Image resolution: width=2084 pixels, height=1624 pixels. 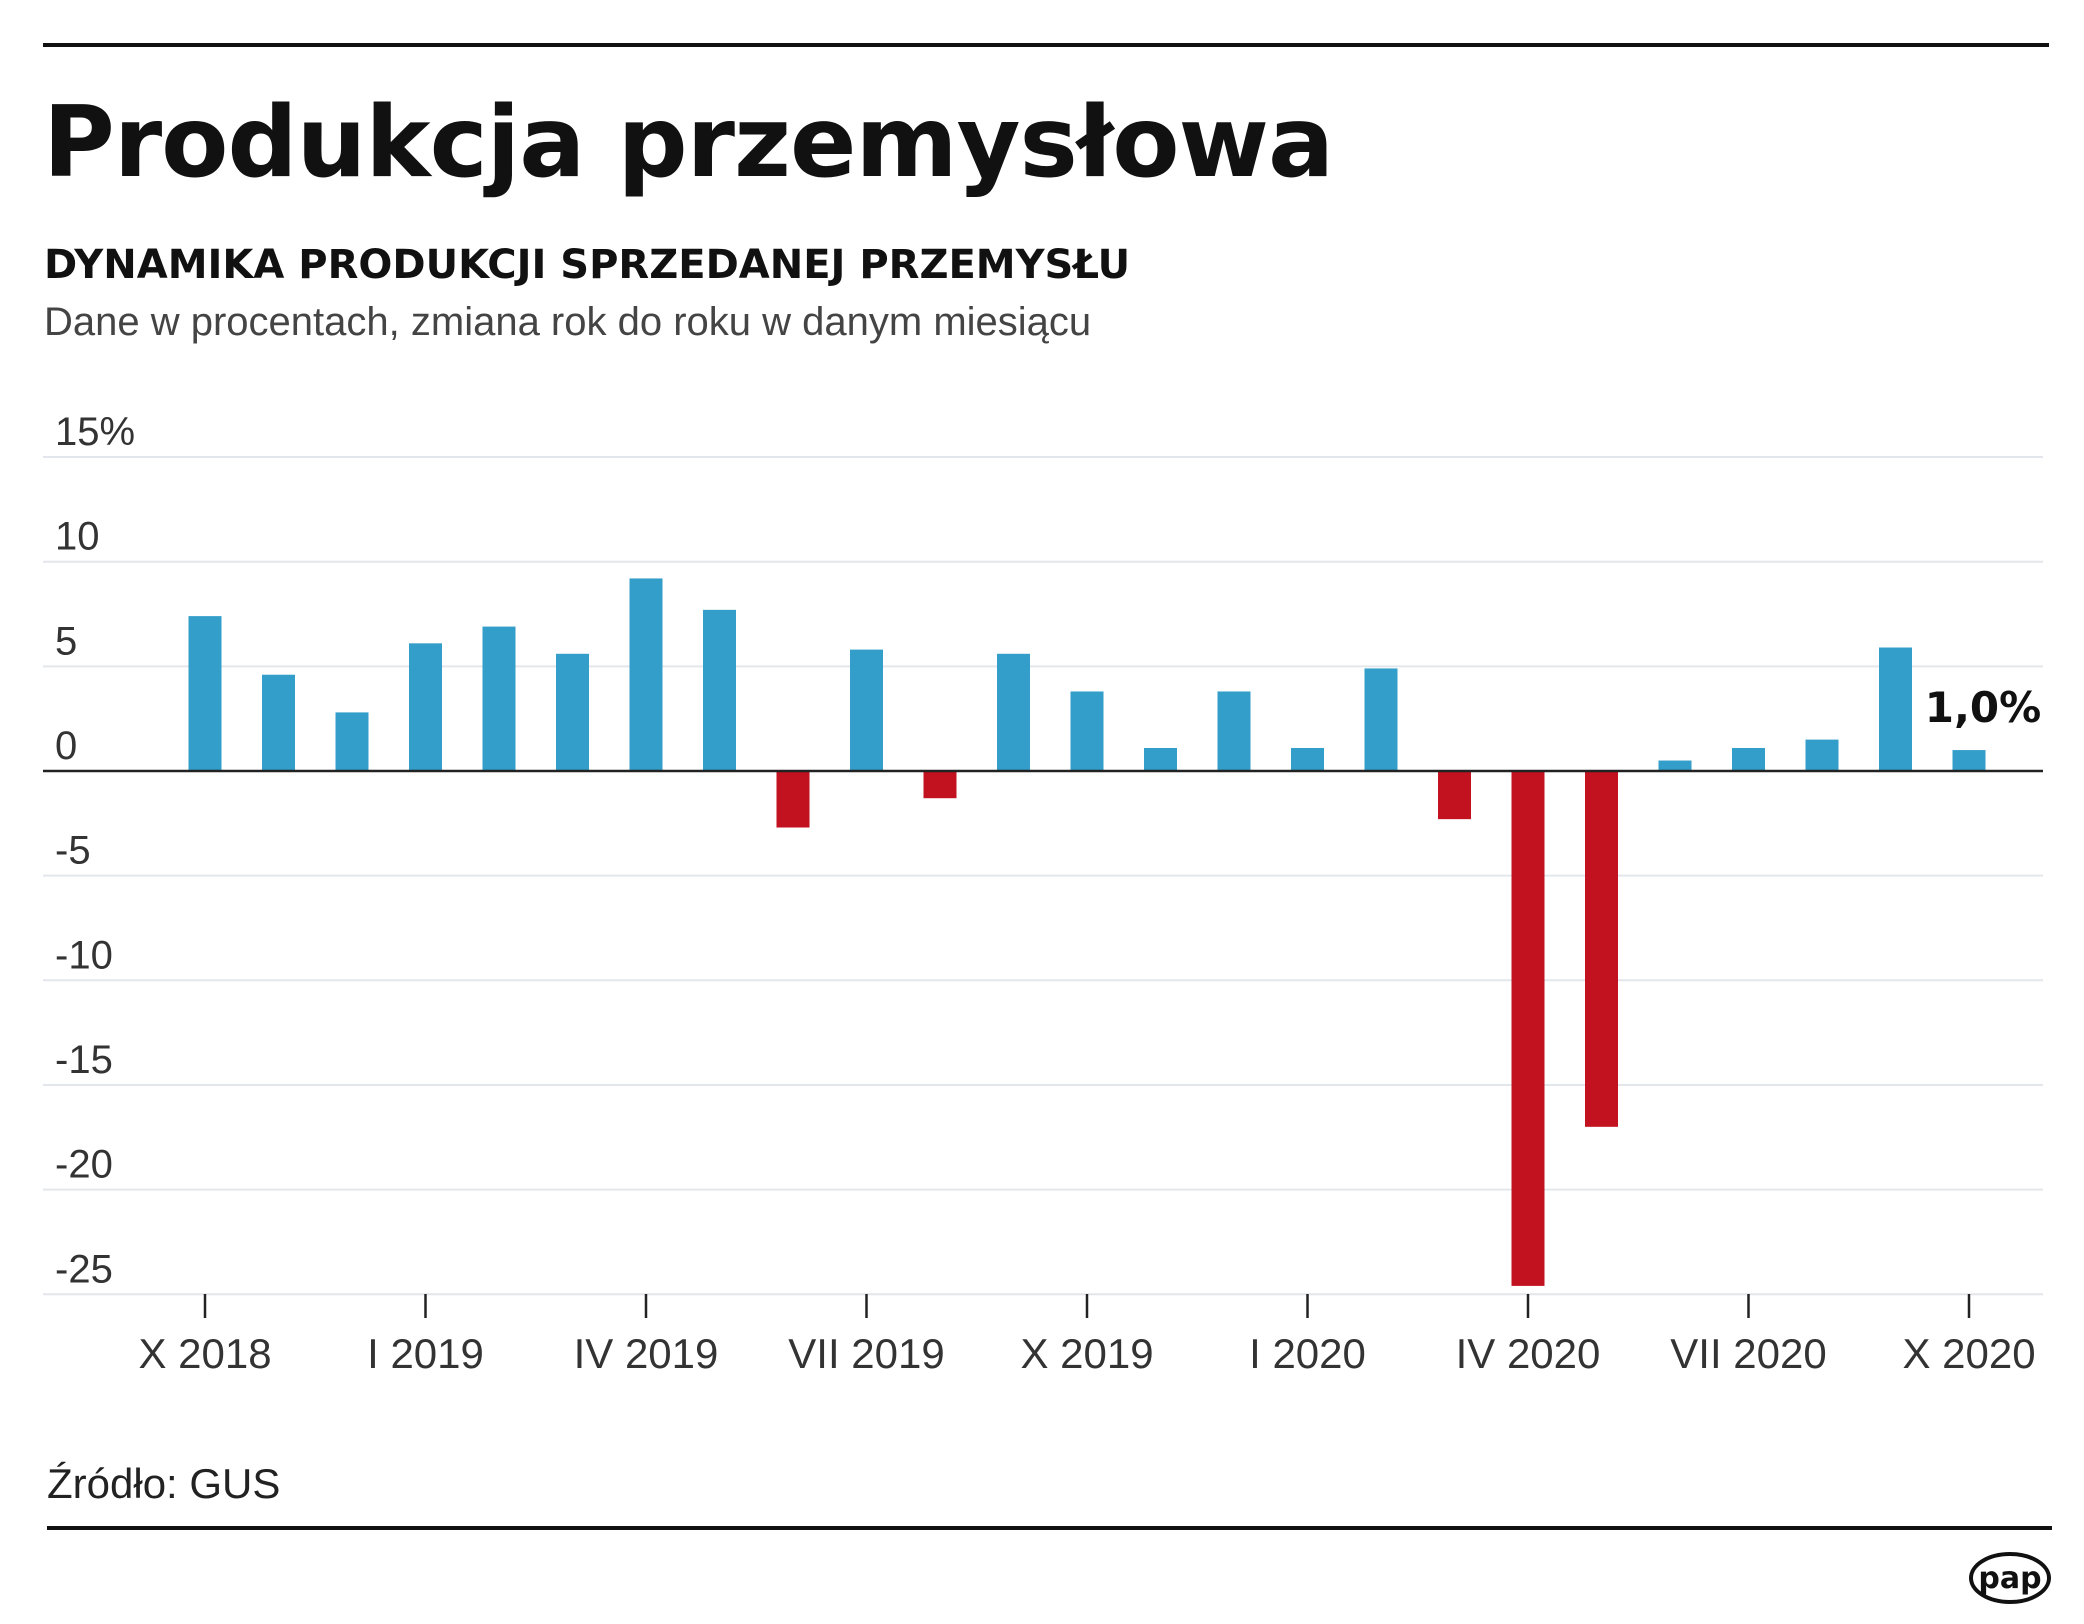 I want to click on bar-X-2019, so click(x=1087, y=731).